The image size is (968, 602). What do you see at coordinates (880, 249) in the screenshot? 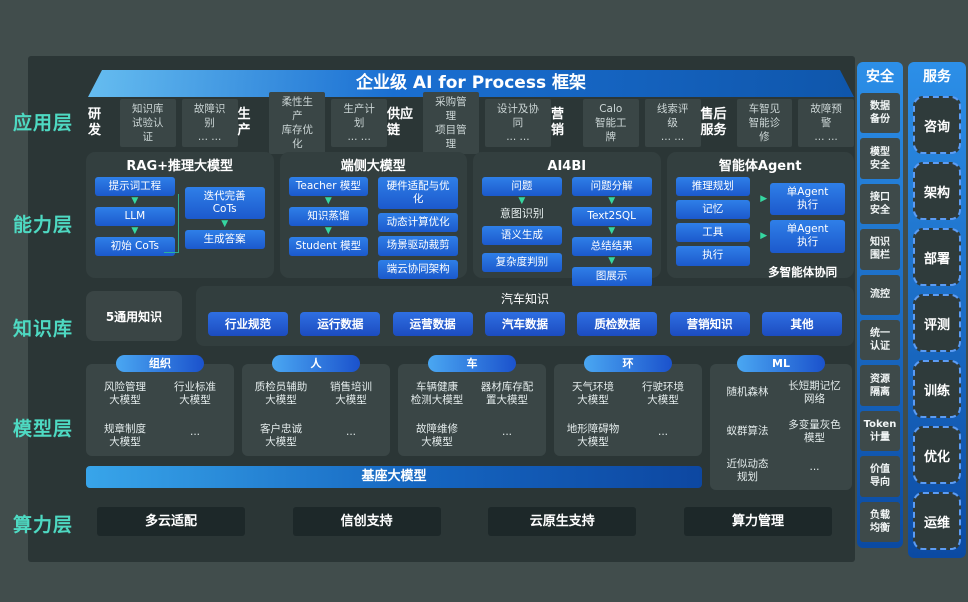
I see `security-item: 知识 围栏` at bounding box center [880, 249].